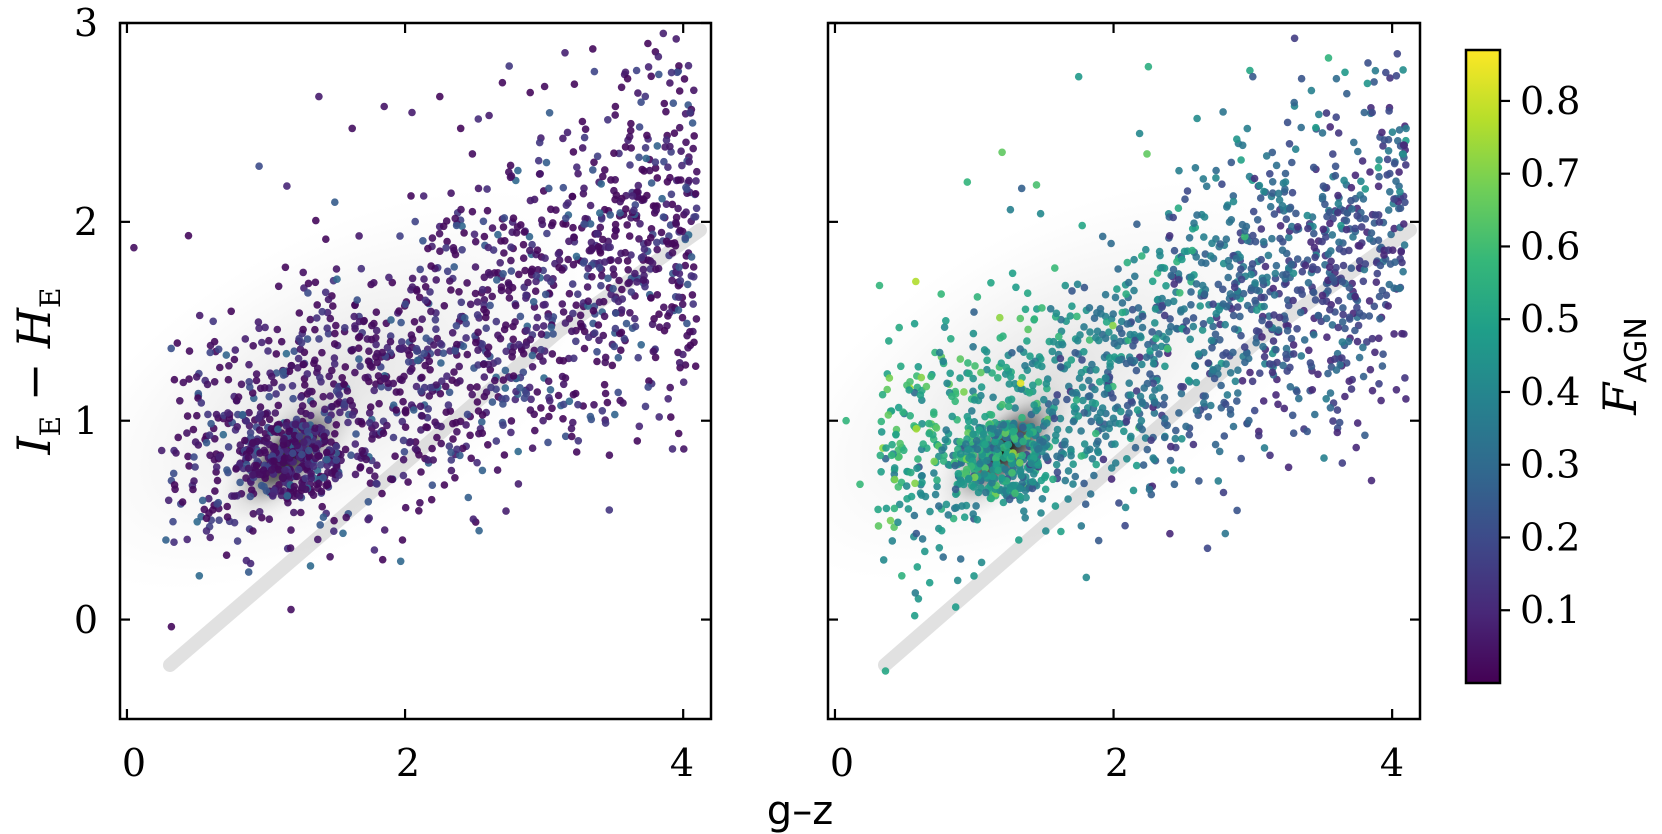 The width and height of the screenshot is (1662, 834). What do you see at coordinates (1623, 366) in the screenshot?
I see `colorbar-label: FAGN` at bounding box center [1623, 366].